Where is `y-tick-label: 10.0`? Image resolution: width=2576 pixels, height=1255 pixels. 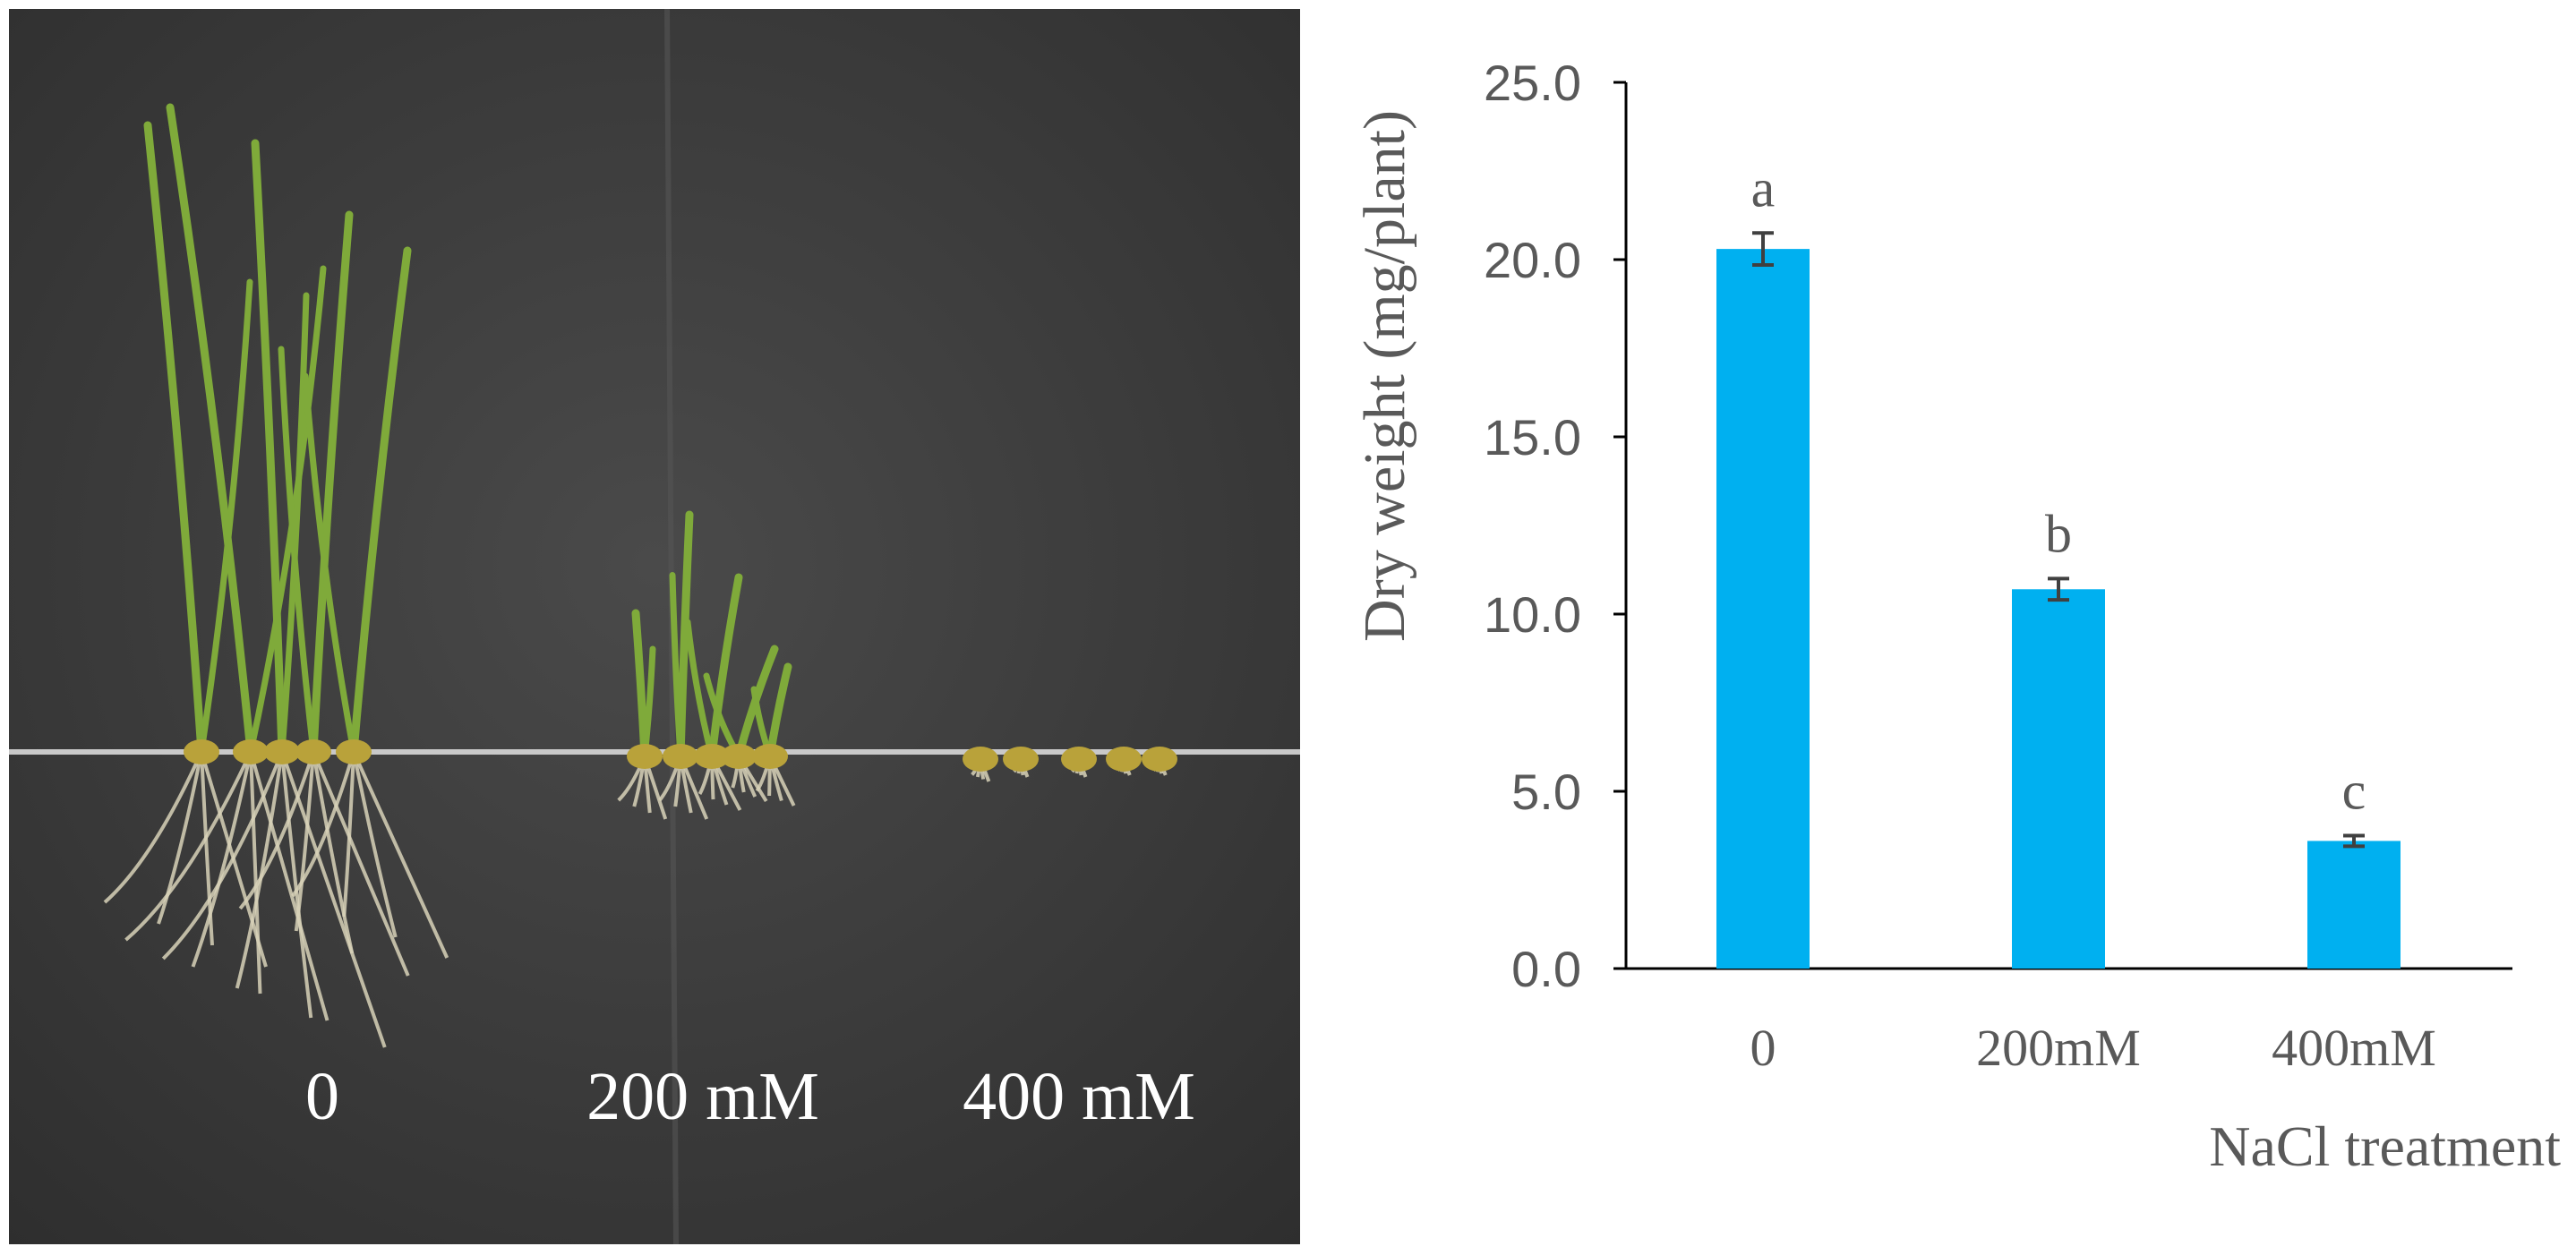 y-tick-label: 10.0 is located at coordinates (1533, 614).